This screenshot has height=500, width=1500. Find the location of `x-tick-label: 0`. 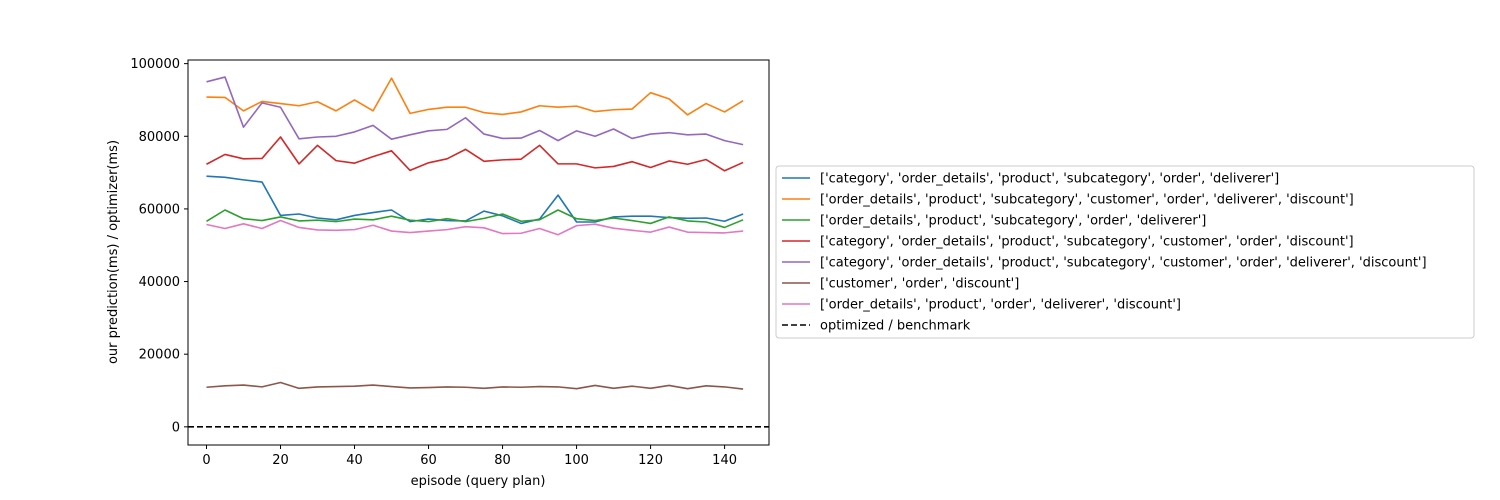

x-tick-label: 0 is located at coordinates (206, 460).